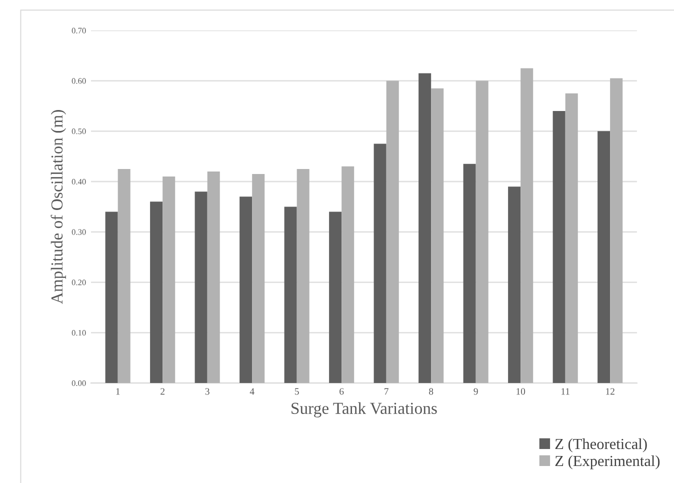  What do you see at coordinates (79, 383) in the screenshot?
I see `y-tick-label: 0.00` at bounding box center [79, 383].